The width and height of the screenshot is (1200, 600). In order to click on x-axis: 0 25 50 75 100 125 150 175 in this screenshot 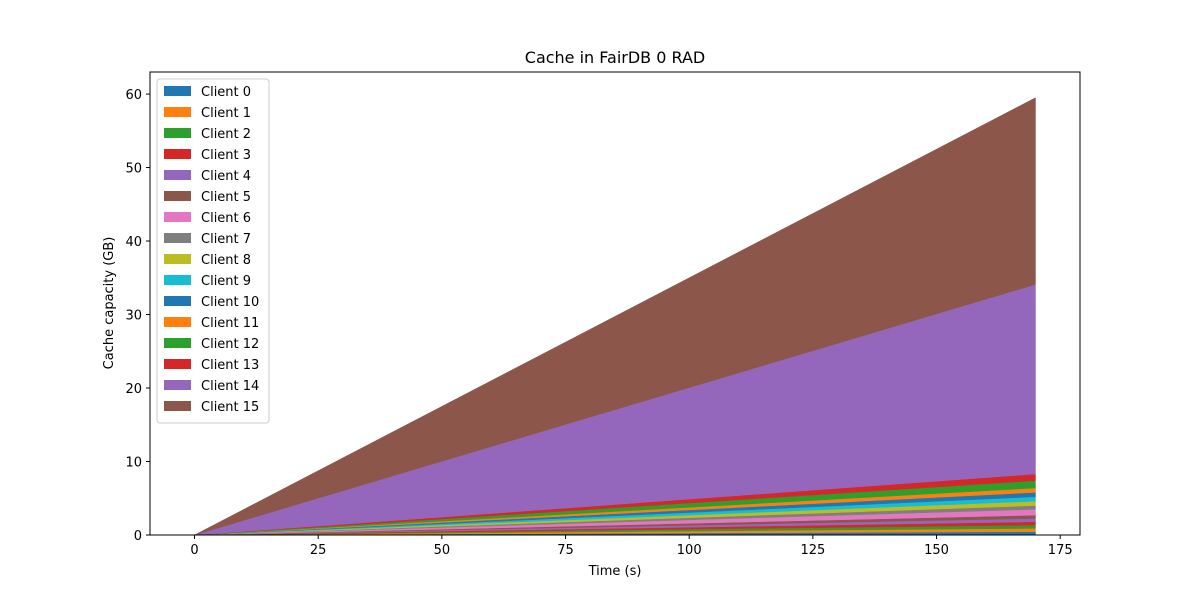, I will do `click(631, 546)`.